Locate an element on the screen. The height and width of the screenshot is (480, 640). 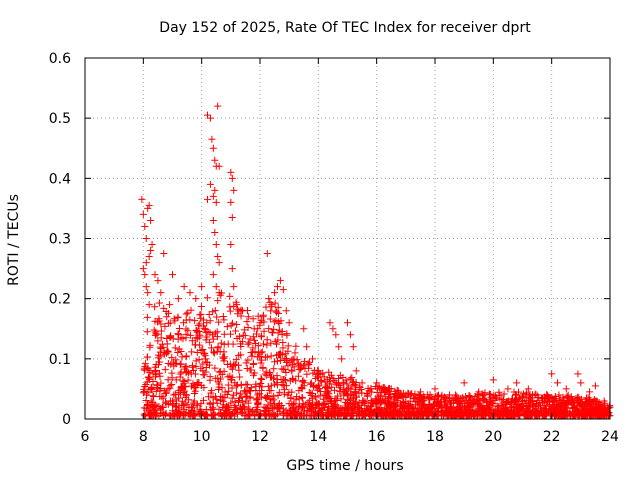
x-tick-label: 20 is located at coordinates (493, 437).